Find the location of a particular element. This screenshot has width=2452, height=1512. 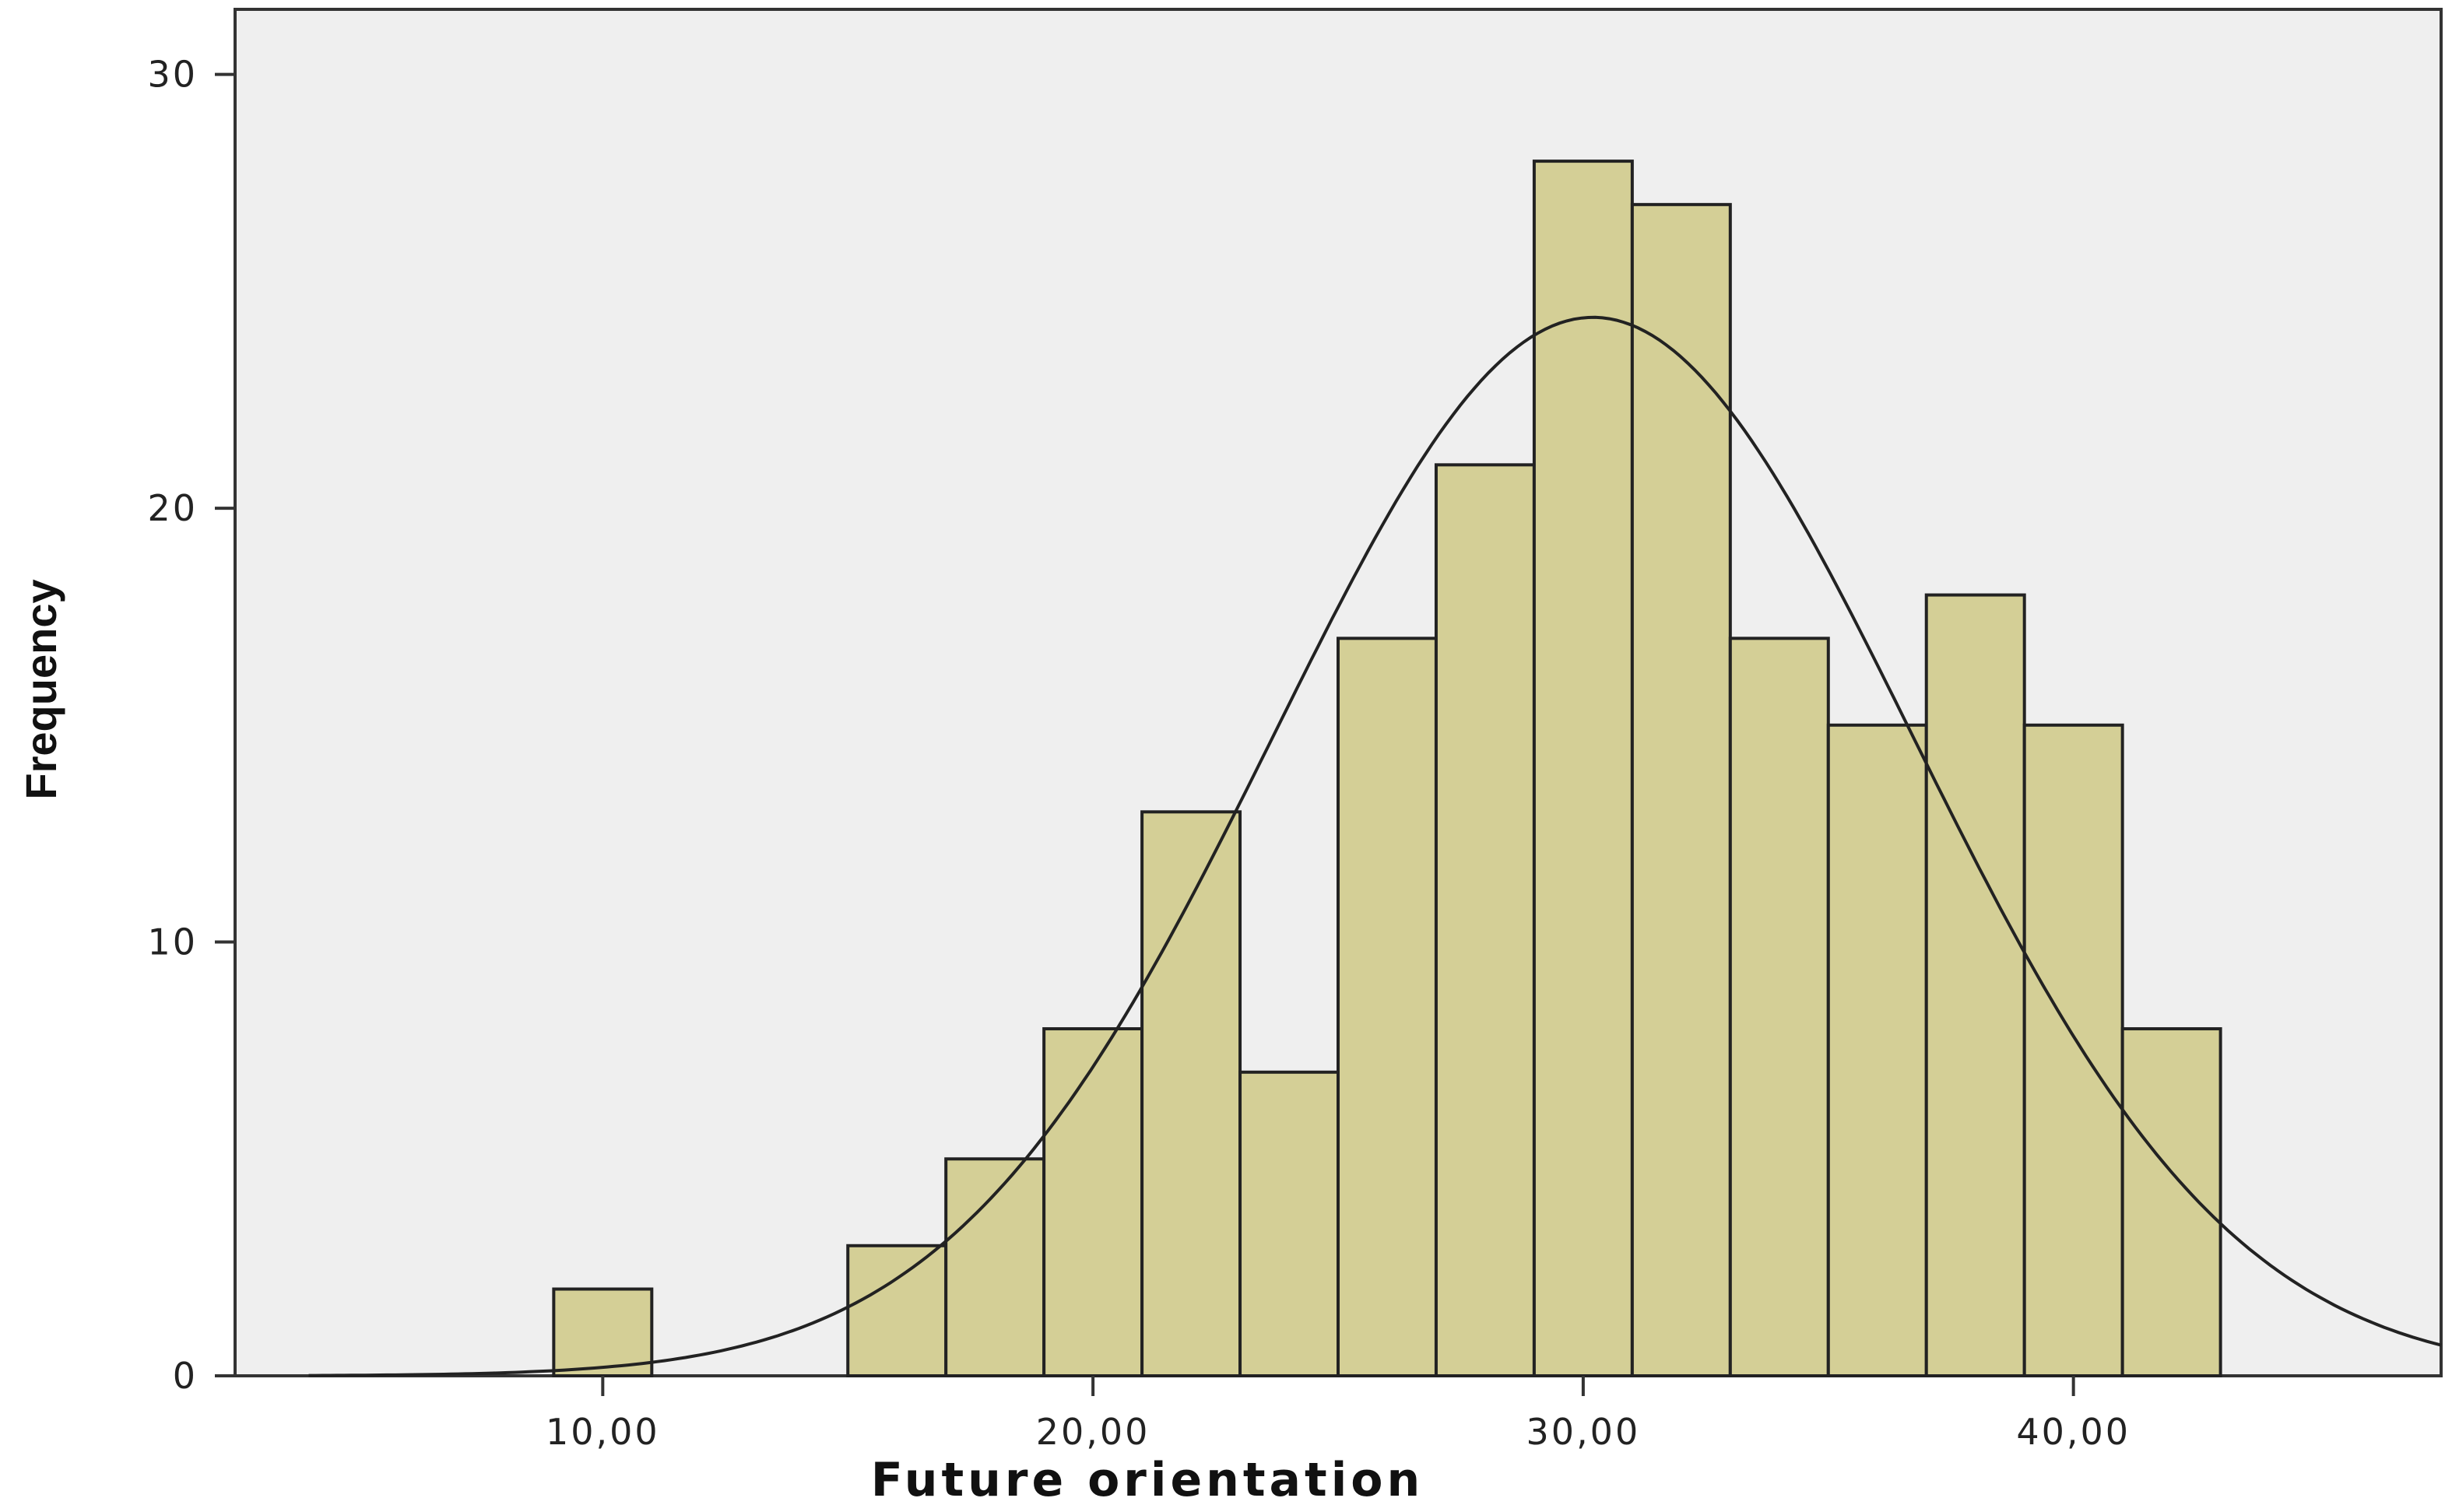

y-tick-label: 10 is located at coordinates (172, 942).